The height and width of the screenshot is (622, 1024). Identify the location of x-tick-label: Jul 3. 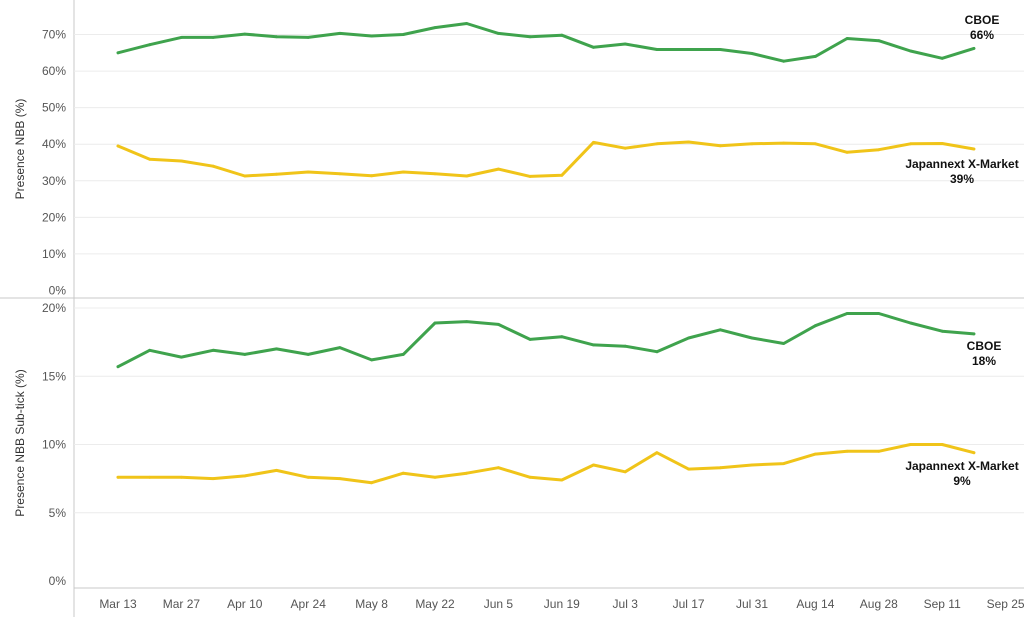
(626, 604).